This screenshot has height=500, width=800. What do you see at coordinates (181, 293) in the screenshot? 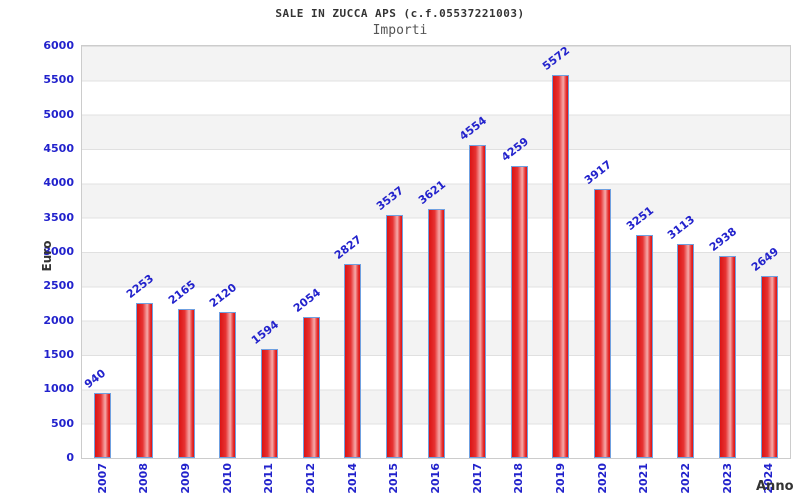
I see `bar-value-label: 2165` at bounding box center [181, 293].